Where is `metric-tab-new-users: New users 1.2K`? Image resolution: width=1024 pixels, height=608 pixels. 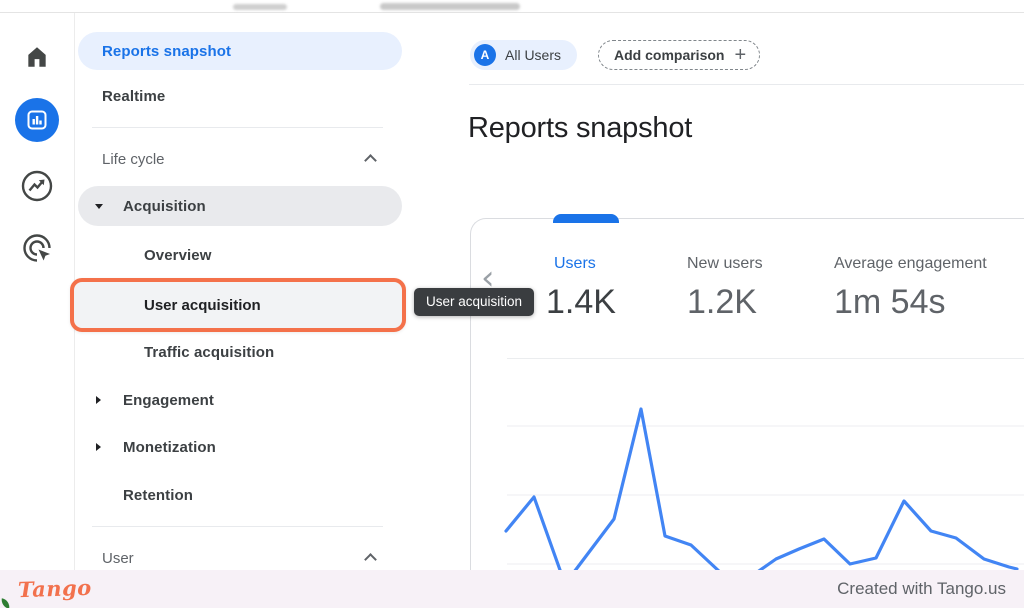 metric-tab-new-users: New users 1.2K is located at coordinates (725, 288).